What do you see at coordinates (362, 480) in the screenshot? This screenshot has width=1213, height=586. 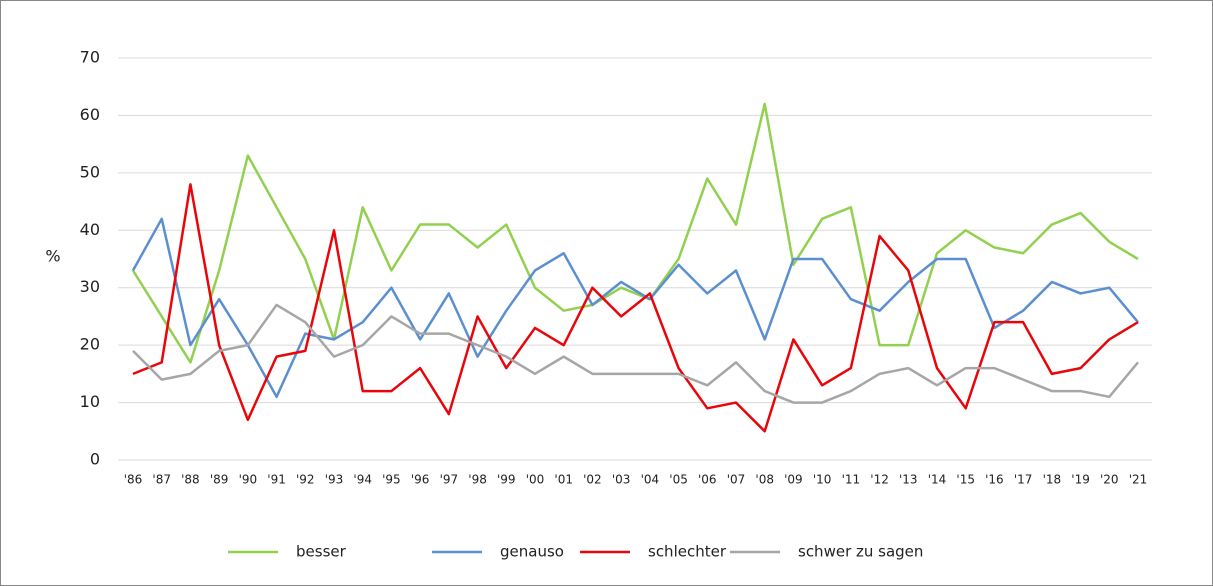 I see `x-tick-label: '94` at bounding box center [362, 480].